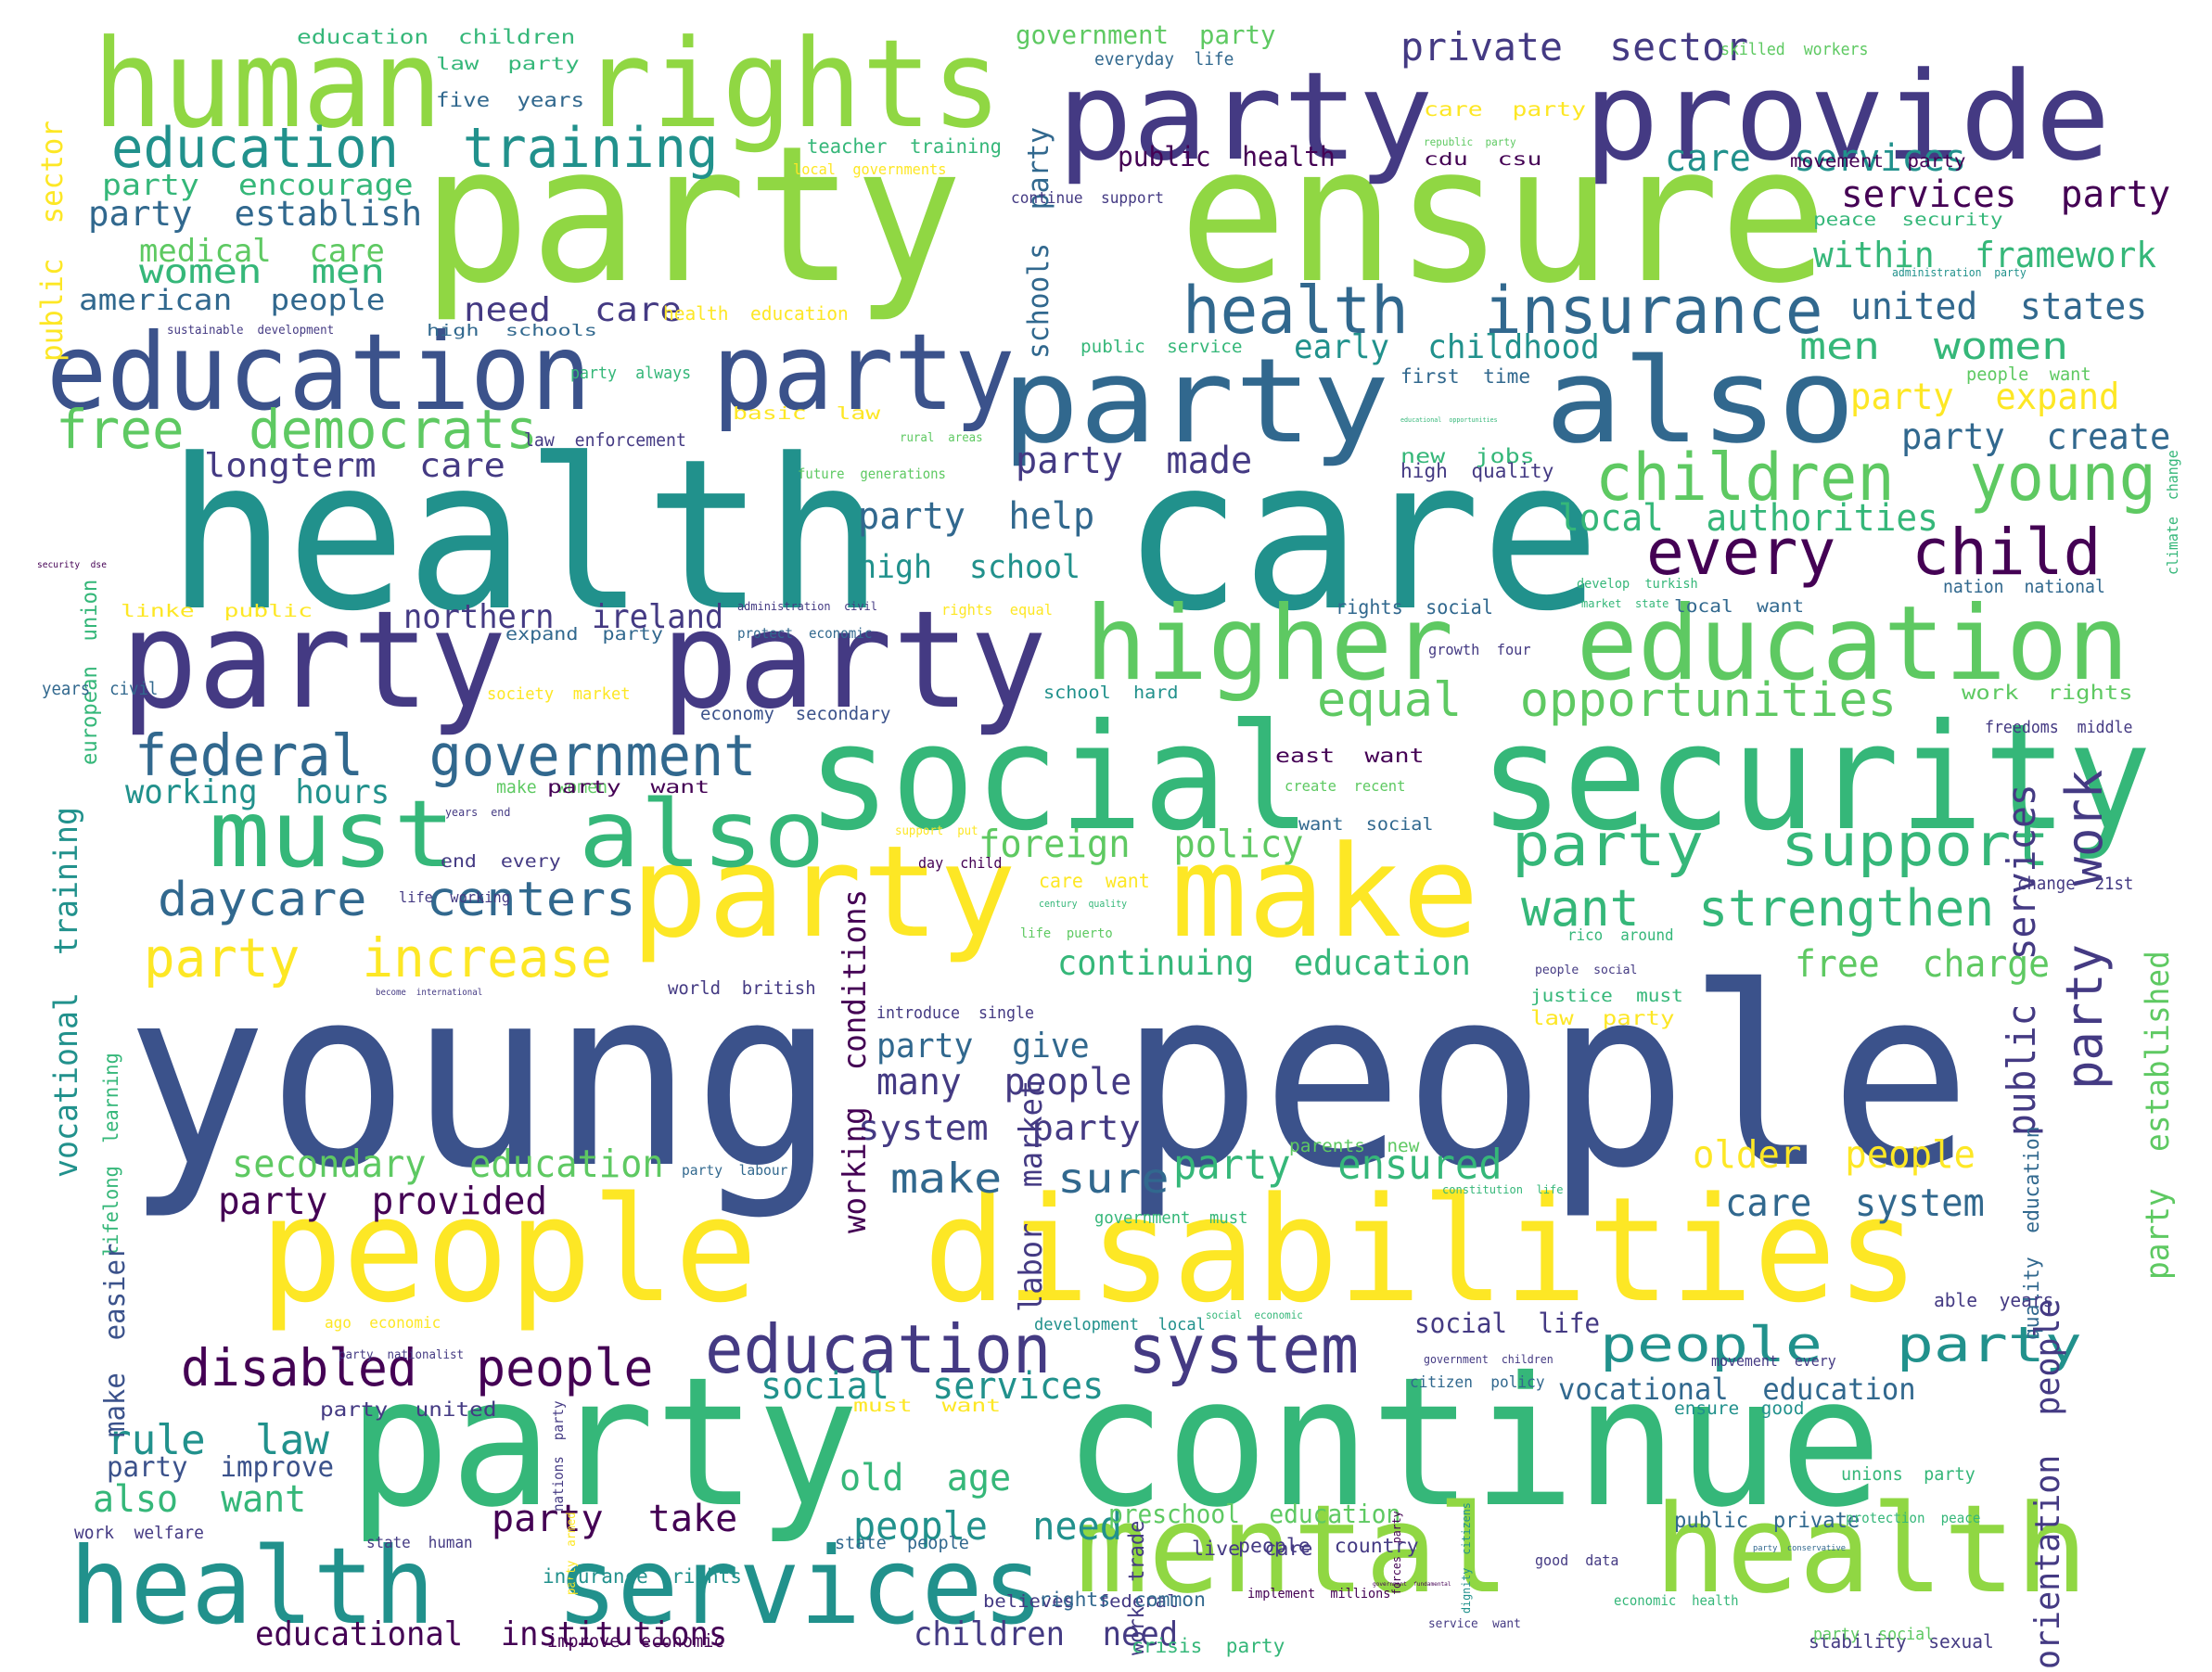  I want to click on word-cloud-term: stability sexual, so click(1902, 1641).